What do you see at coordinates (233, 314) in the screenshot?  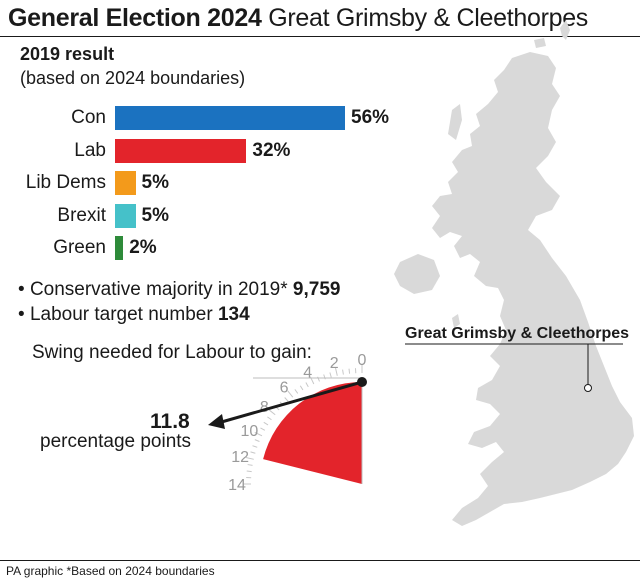 I see `target-value: 134` at bounding box center [233, 314].